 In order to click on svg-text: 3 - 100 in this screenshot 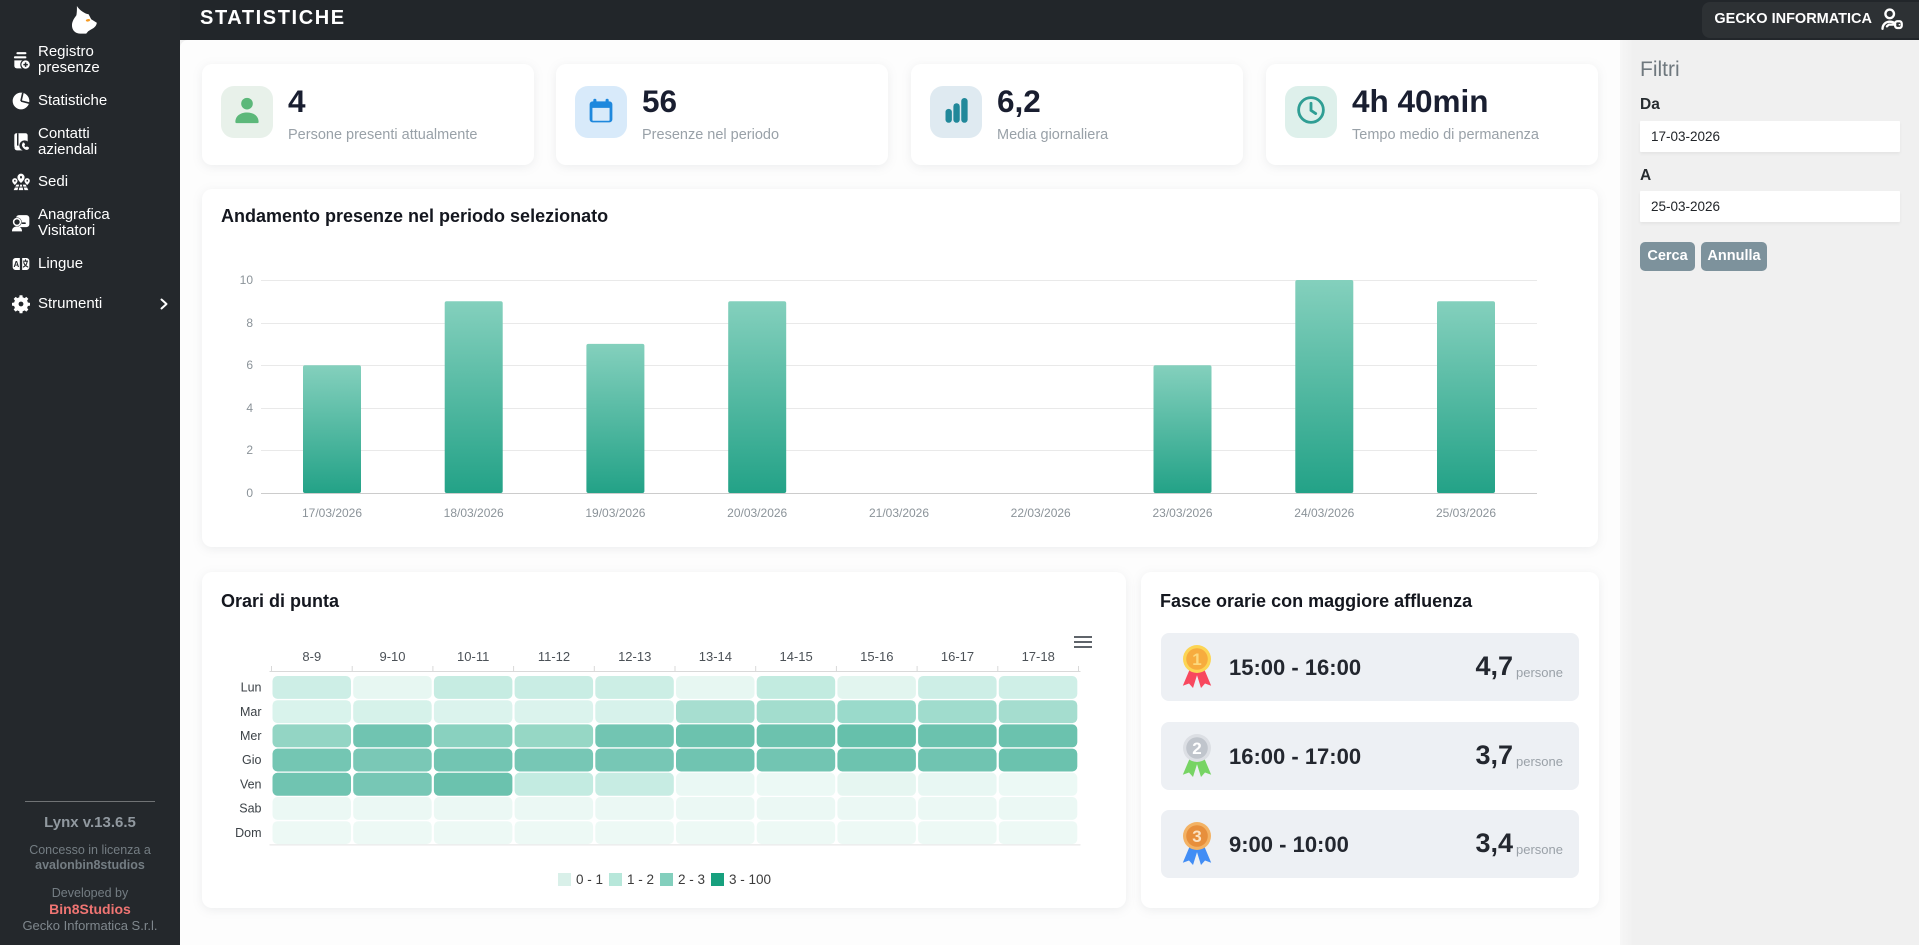, I will do `click(750, 879)`.